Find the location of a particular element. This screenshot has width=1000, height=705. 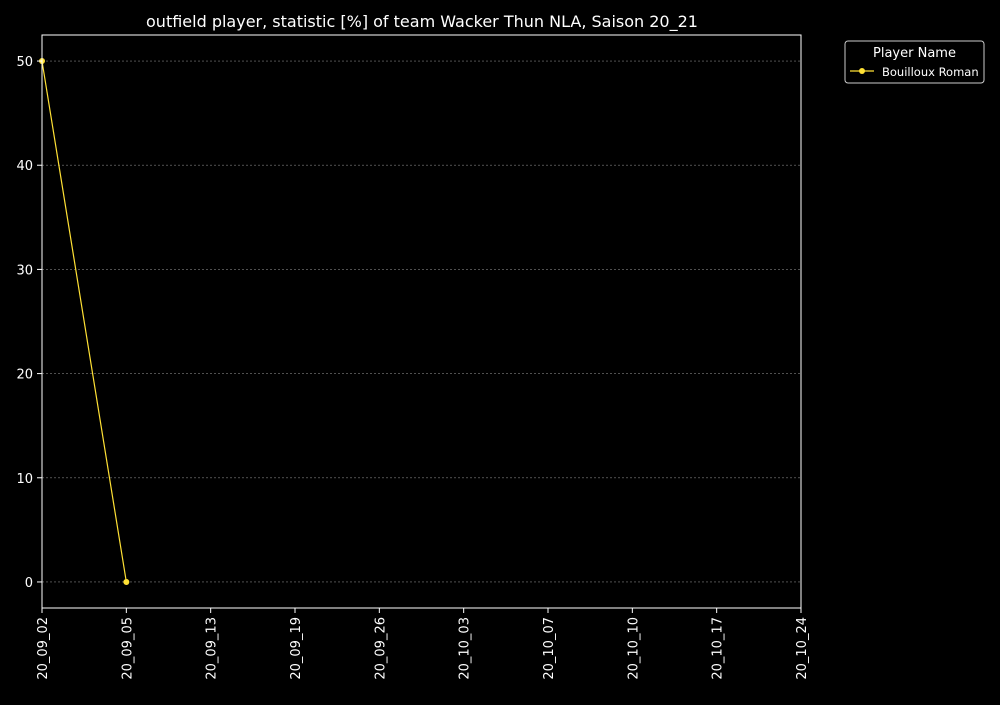

y-tick-label: 20 is located at coordinates (24, 375).